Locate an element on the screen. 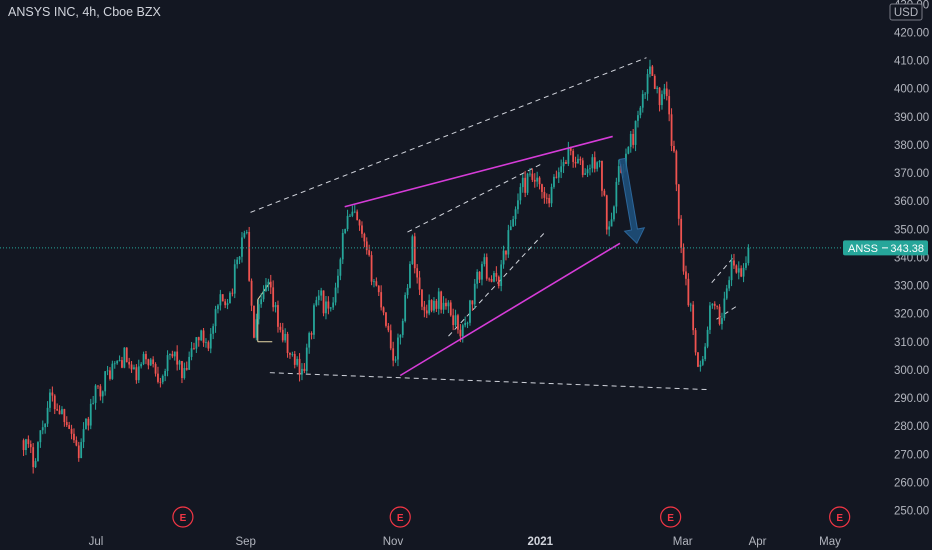 Image resolution: width=932 pixels, height=550 pixels. price-tick-label: 350.00 is located at coordinates (911, 230).